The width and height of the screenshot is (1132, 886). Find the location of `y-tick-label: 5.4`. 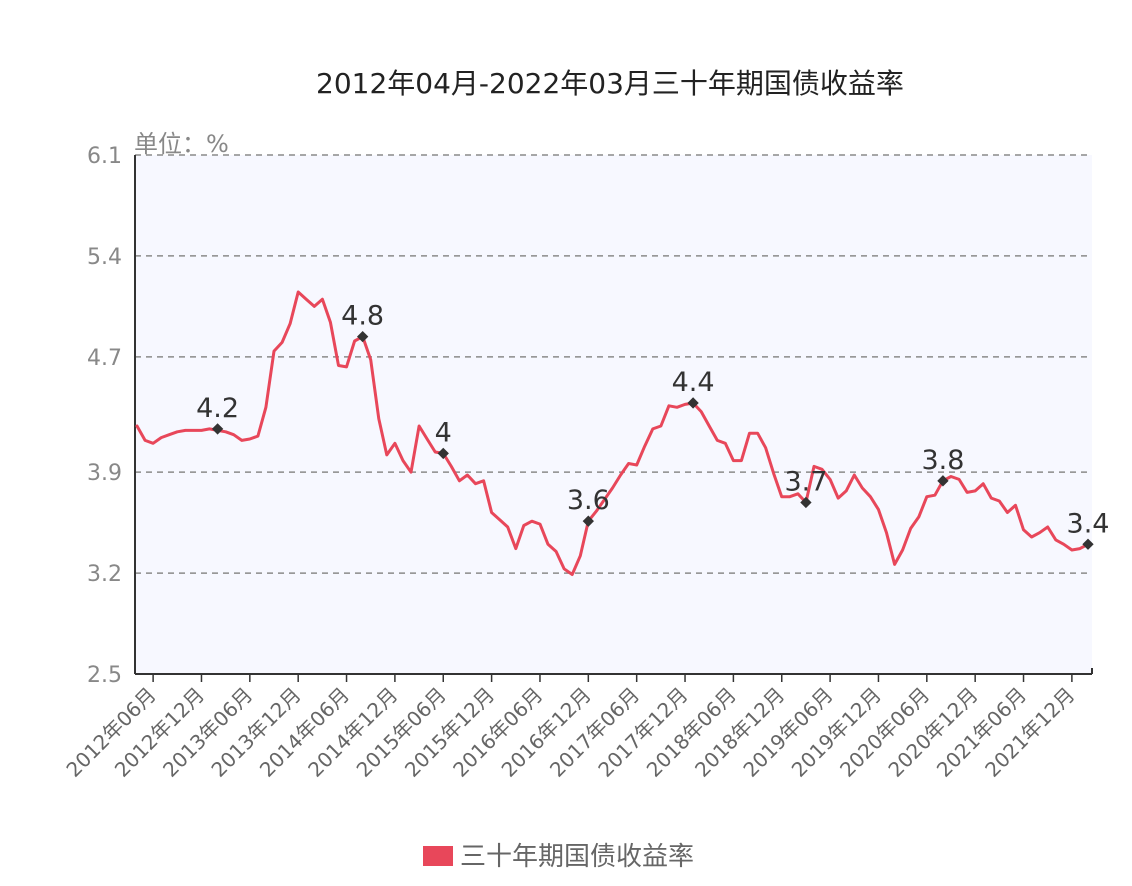

y-tick-label: 5.4 is located at coordinates (104, 257).